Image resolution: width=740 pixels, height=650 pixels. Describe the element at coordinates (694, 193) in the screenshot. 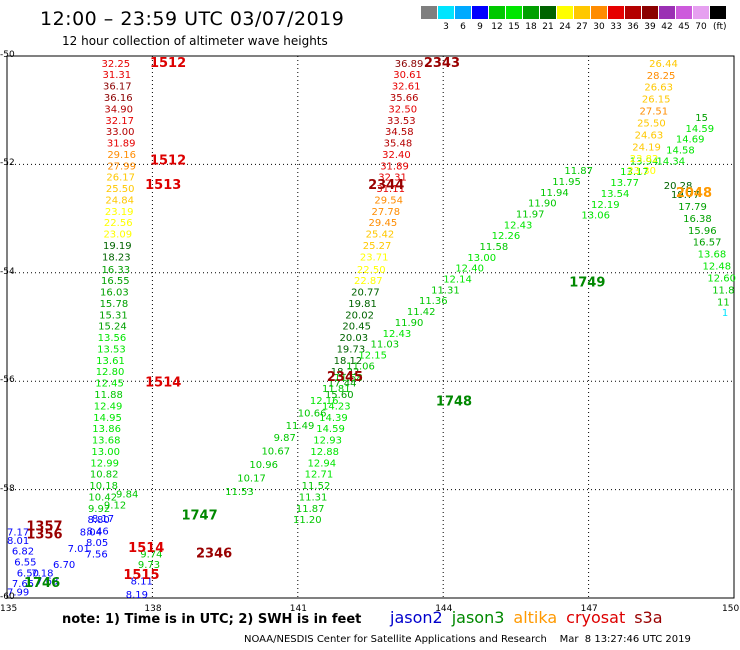

I see `pass-time-label: 2048` at that location.